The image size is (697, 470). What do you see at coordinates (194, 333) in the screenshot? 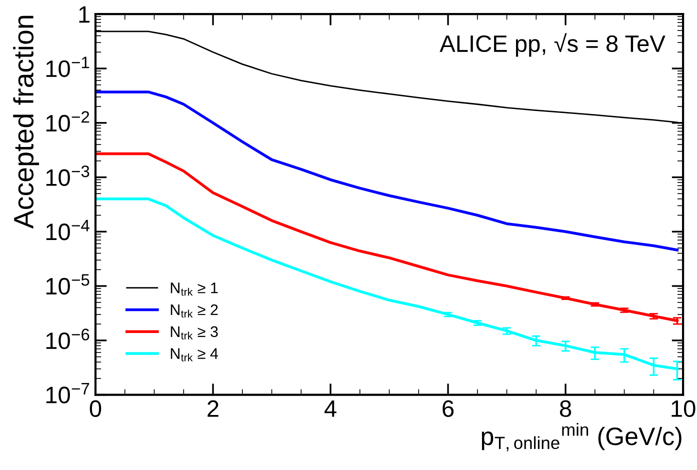
I see `legend-label: N$_{trk}$ ≥ 3` at bounding box center [194, 333].